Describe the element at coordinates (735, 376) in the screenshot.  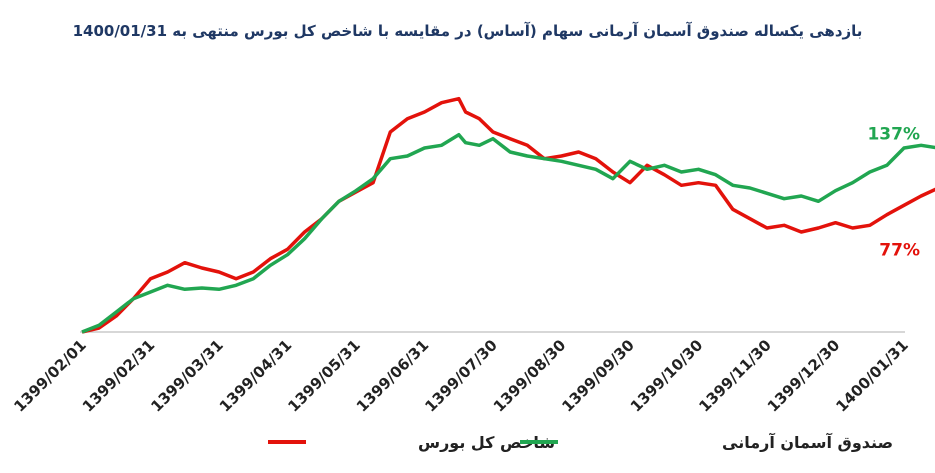
I see `x-tick-label: 1399/11/30` at that location.